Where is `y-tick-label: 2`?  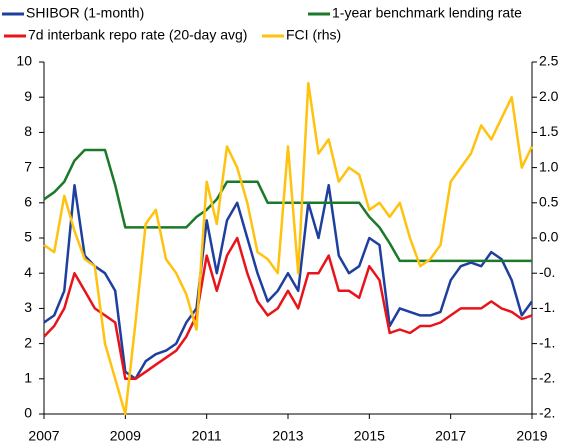
y-tick-label: 2 is located at coordinates (28, 342).